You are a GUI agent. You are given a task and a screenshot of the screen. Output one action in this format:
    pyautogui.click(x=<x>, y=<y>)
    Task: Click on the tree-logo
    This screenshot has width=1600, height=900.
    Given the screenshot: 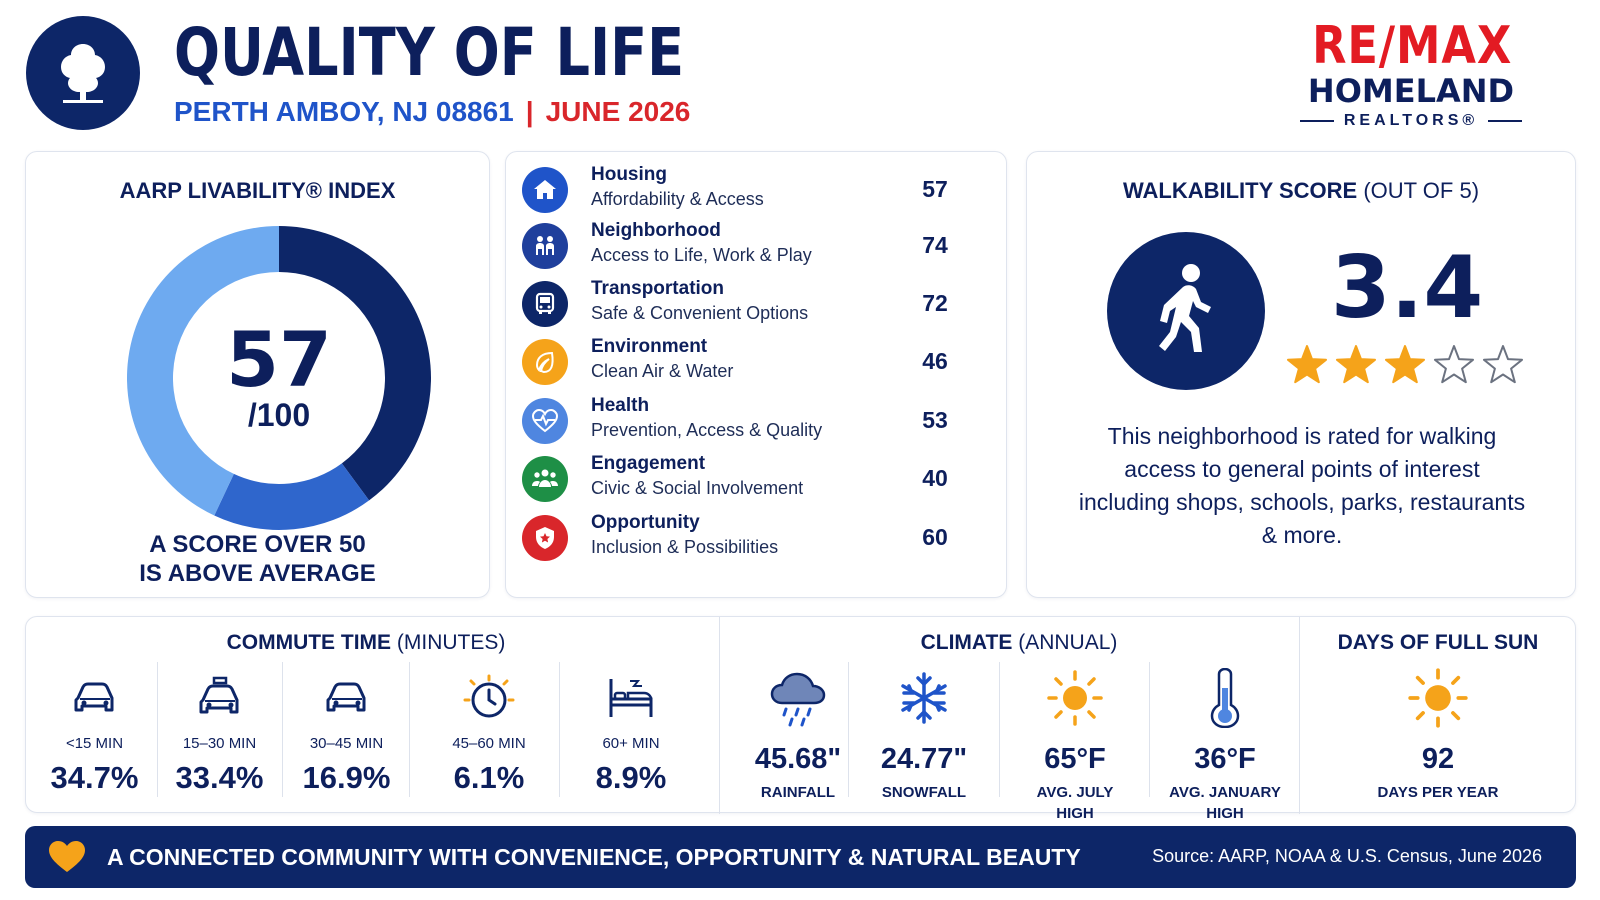 What is the action you would take?
    pyautogui.click(x=83, y=73)
    